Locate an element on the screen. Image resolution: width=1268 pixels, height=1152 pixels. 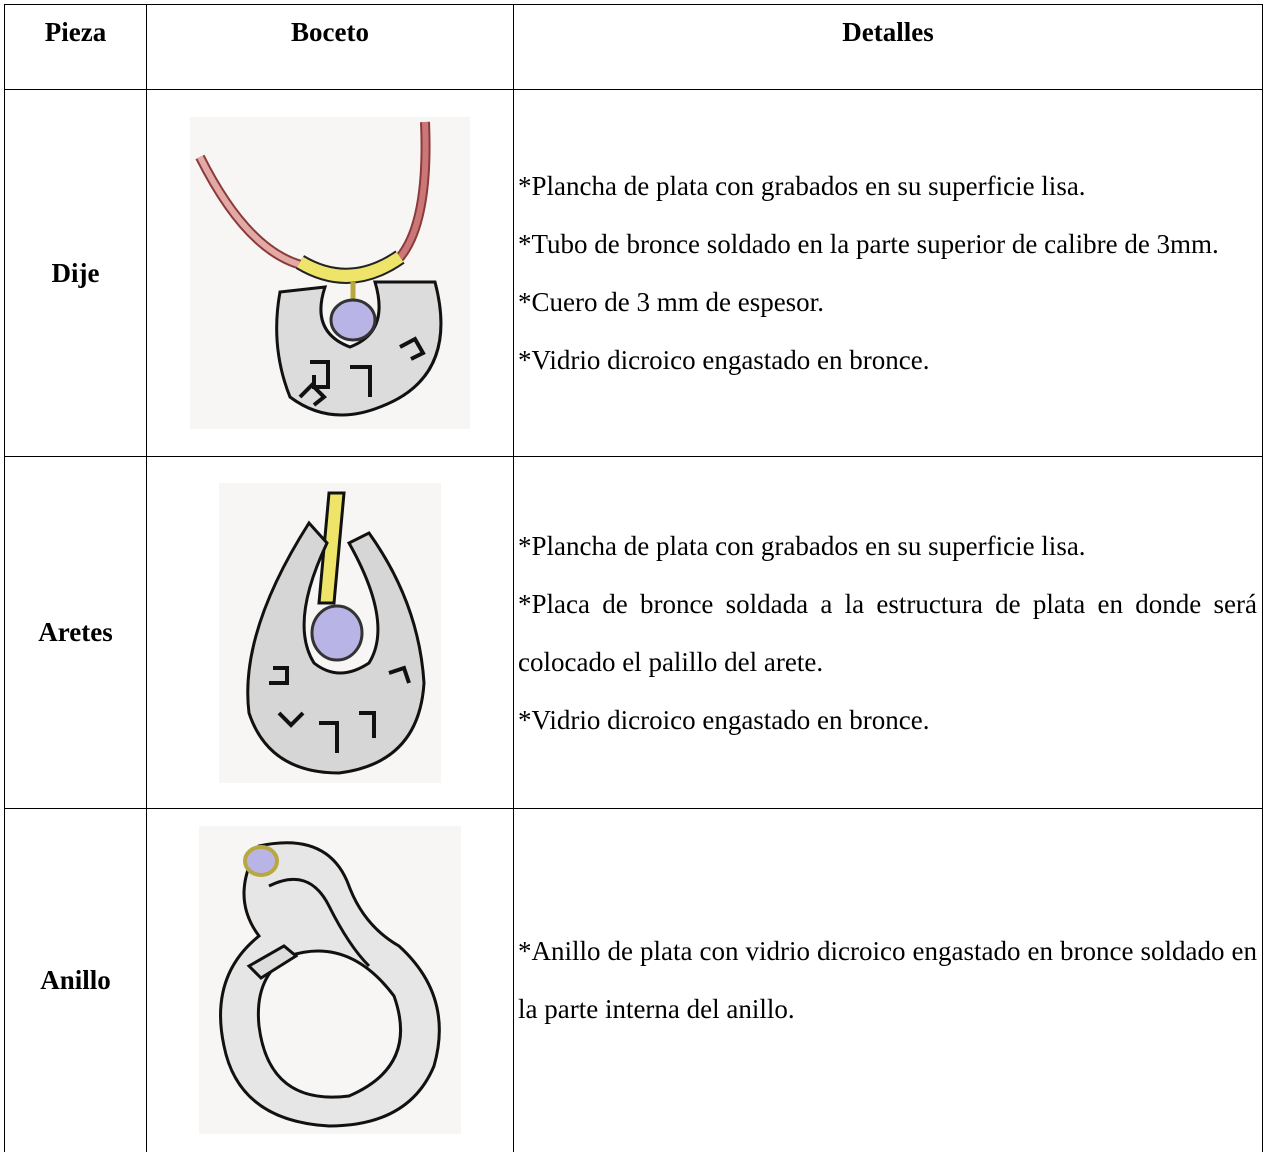
sketch-ring is located at coordinates (330, 980).